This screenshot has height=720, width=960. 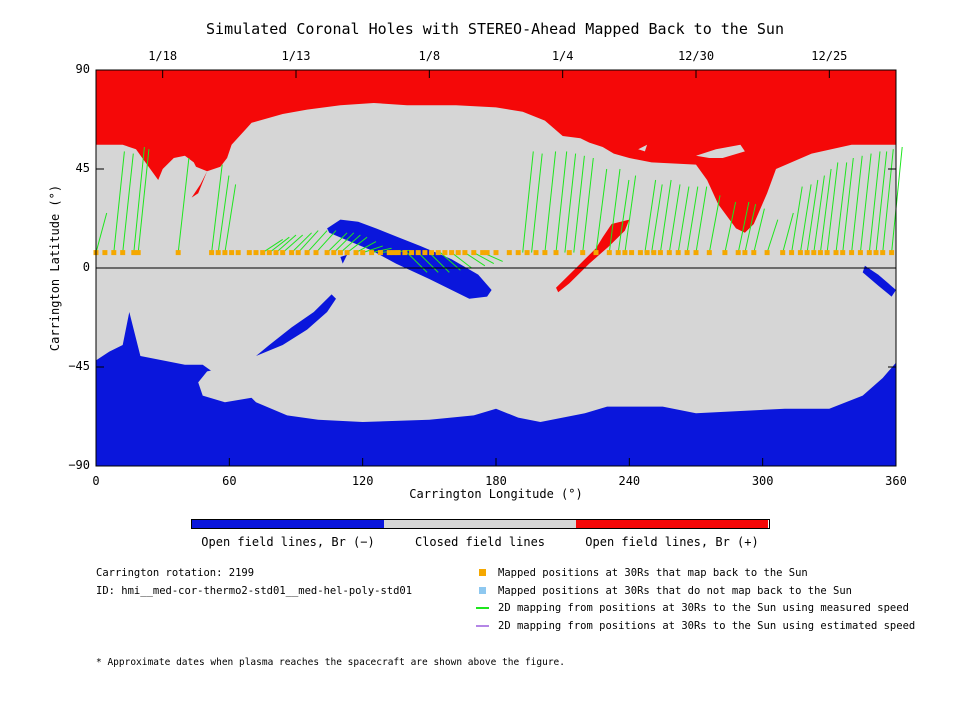 What do you see at coordinates (288, 542) in the screenshot?
I see `colorbar-label-negative: Open field lines, Br (−)` at bounding box center [288, 542].